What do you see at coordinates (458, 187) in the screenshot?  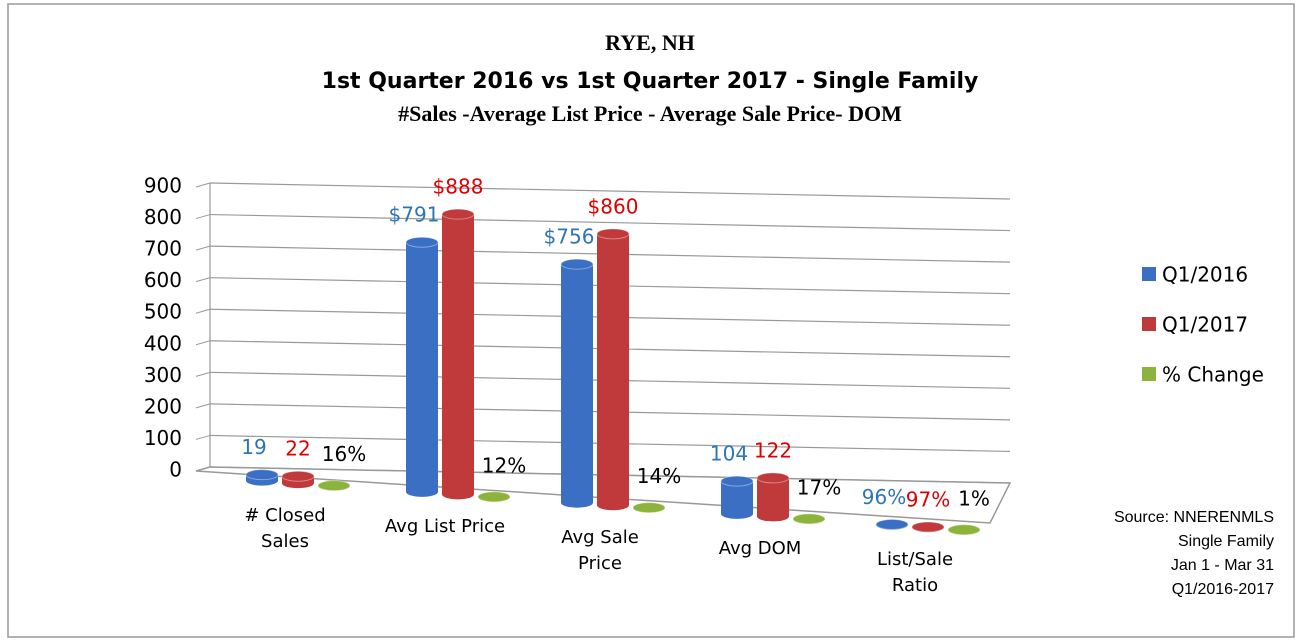 I see `value-label: $888` at bounding box center [458, 187].